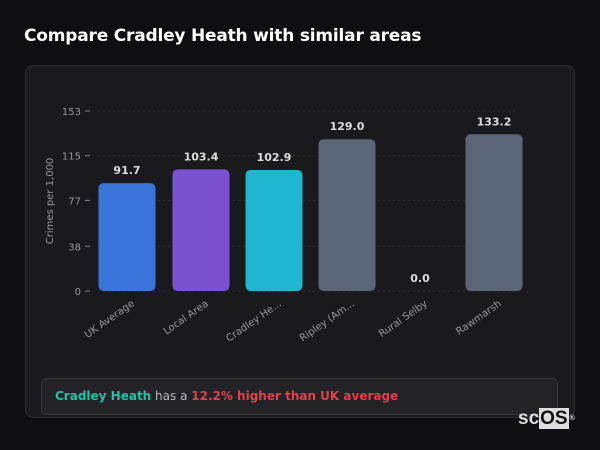  Describe the element at coordinates (201, 230) in the screenshot. I see `bar-local-area` at that location.